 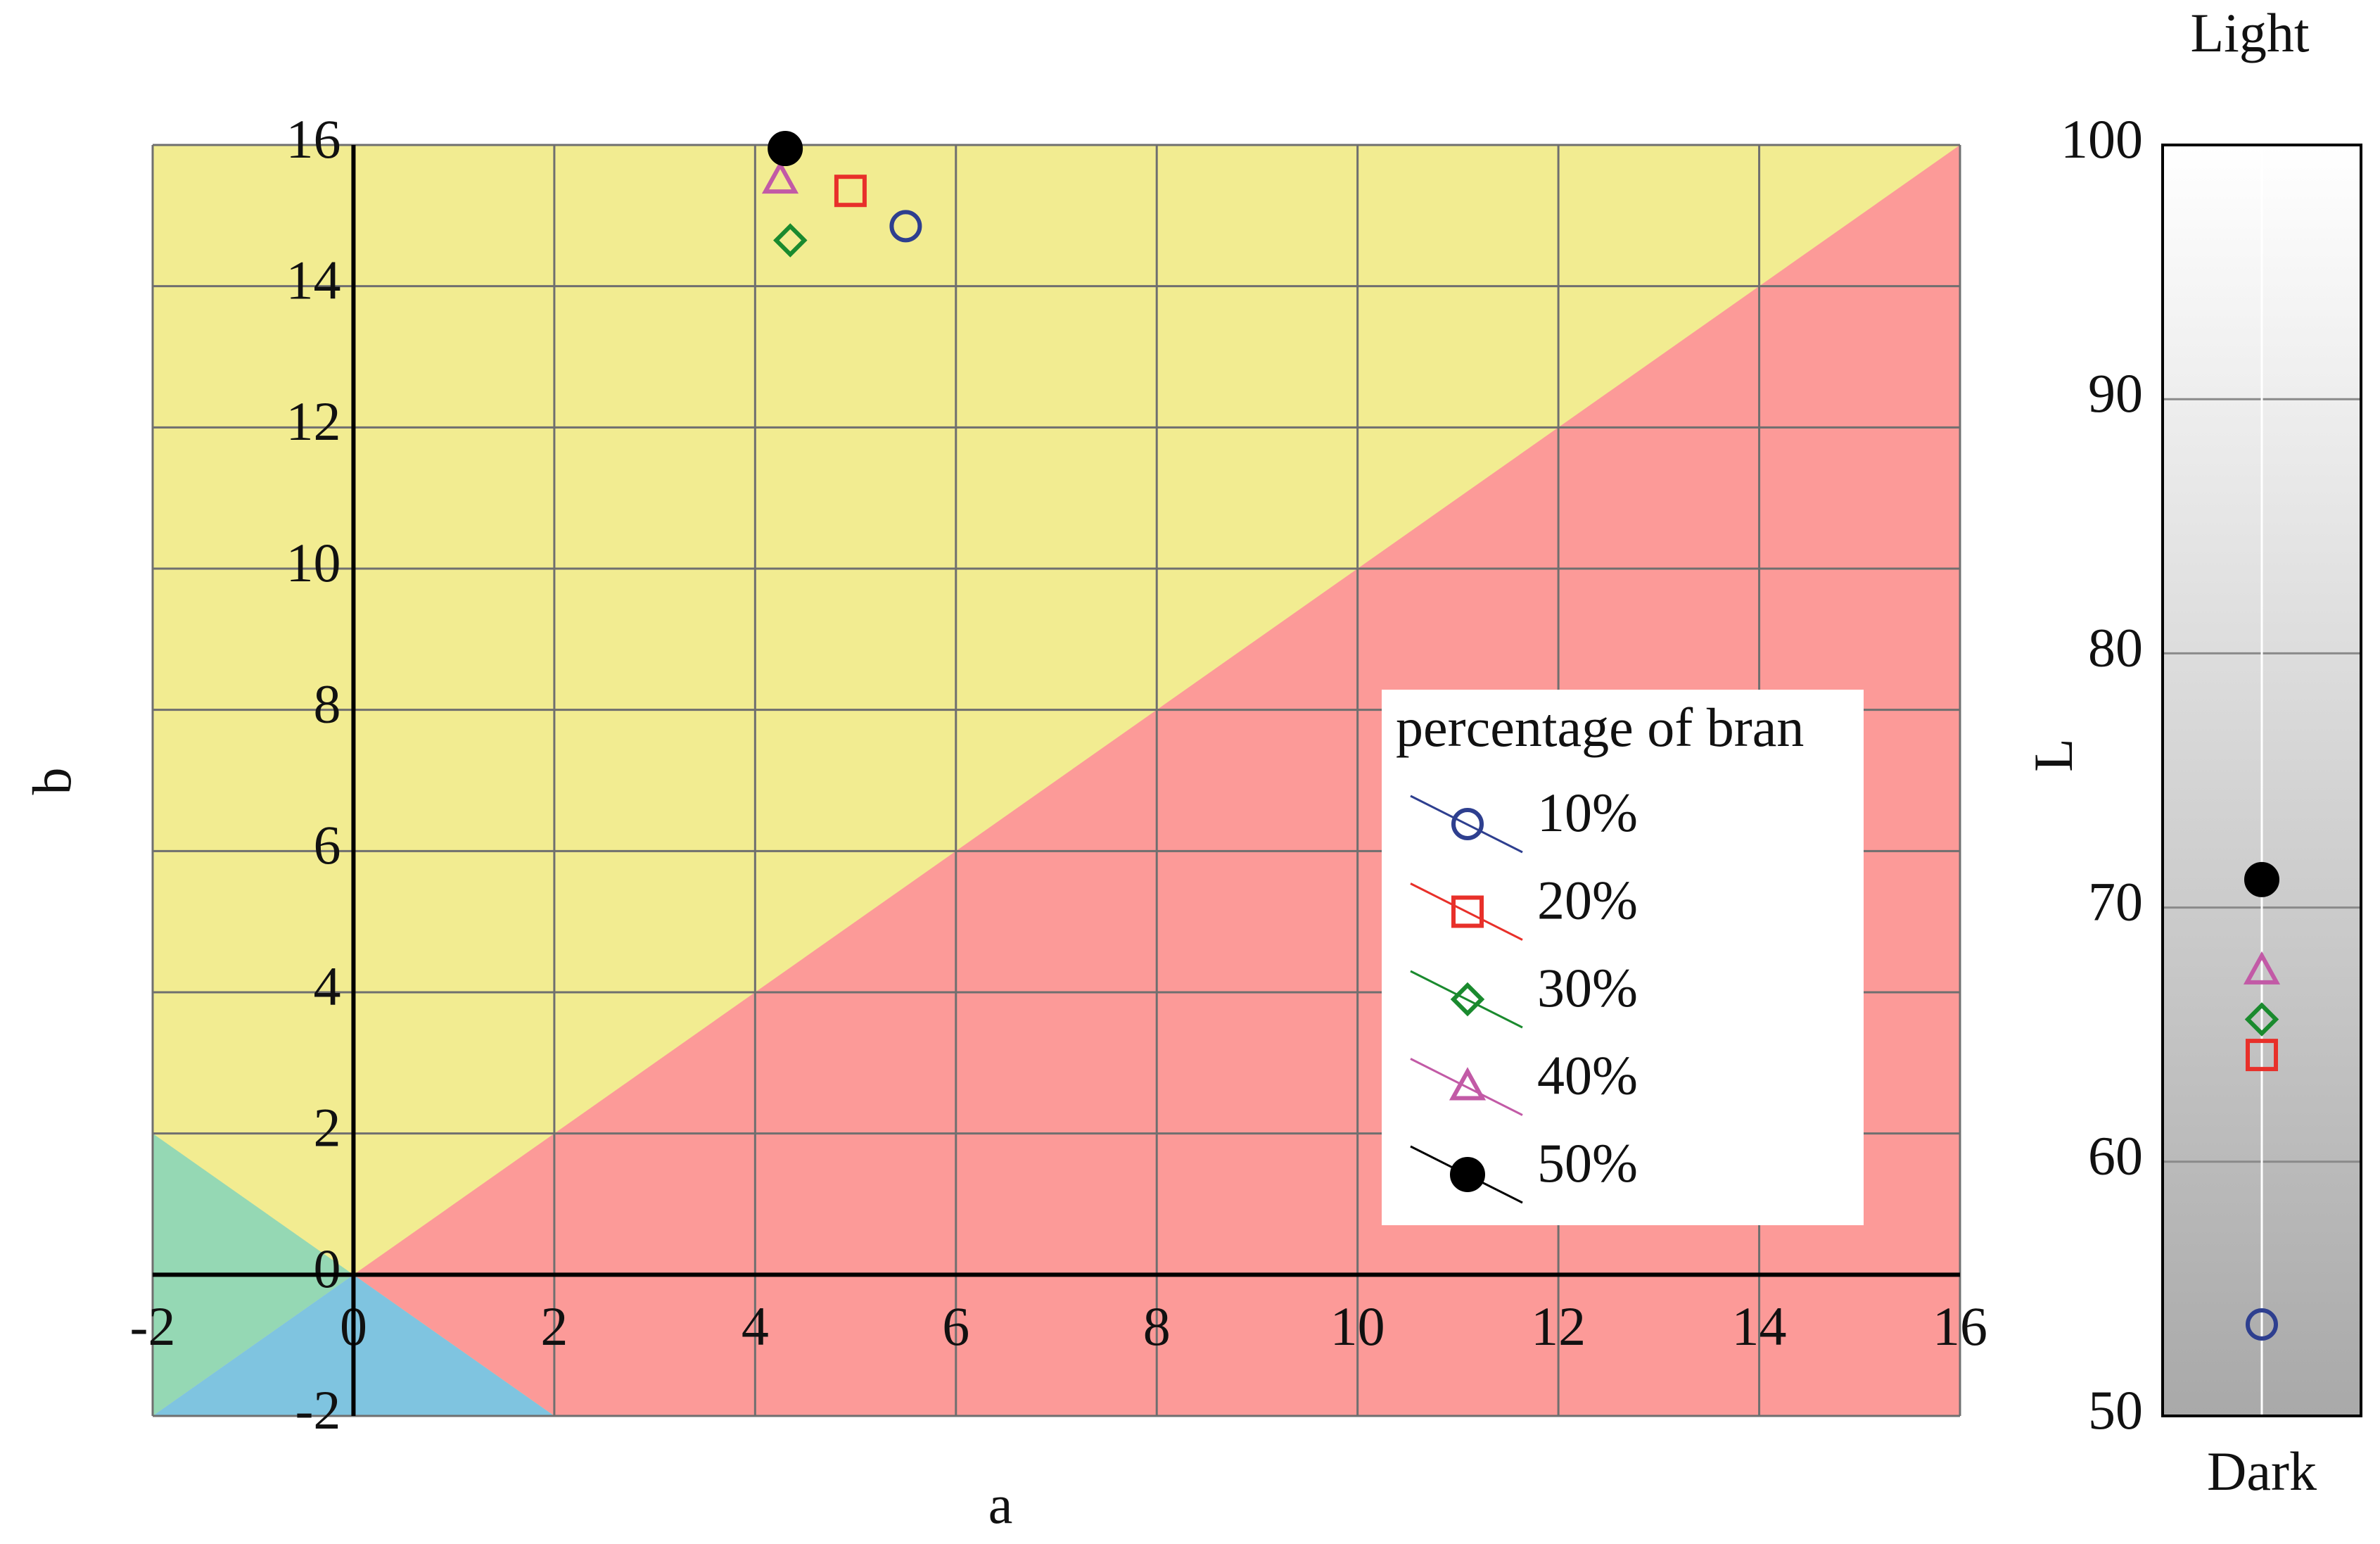 I want to click on y-tick-label: 6, so click(x=327, y=844).